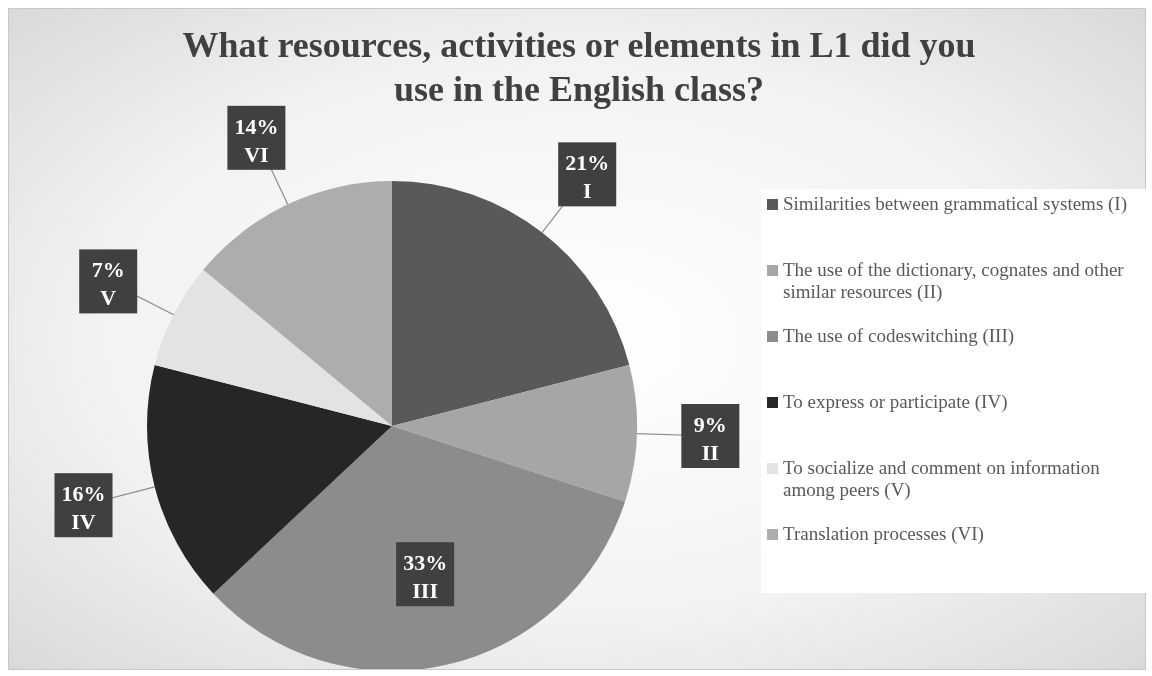 Image resolution: width=1152 pixels, height=676 pixels. I want to click on data-label: 14% VI, so click(256, 140).